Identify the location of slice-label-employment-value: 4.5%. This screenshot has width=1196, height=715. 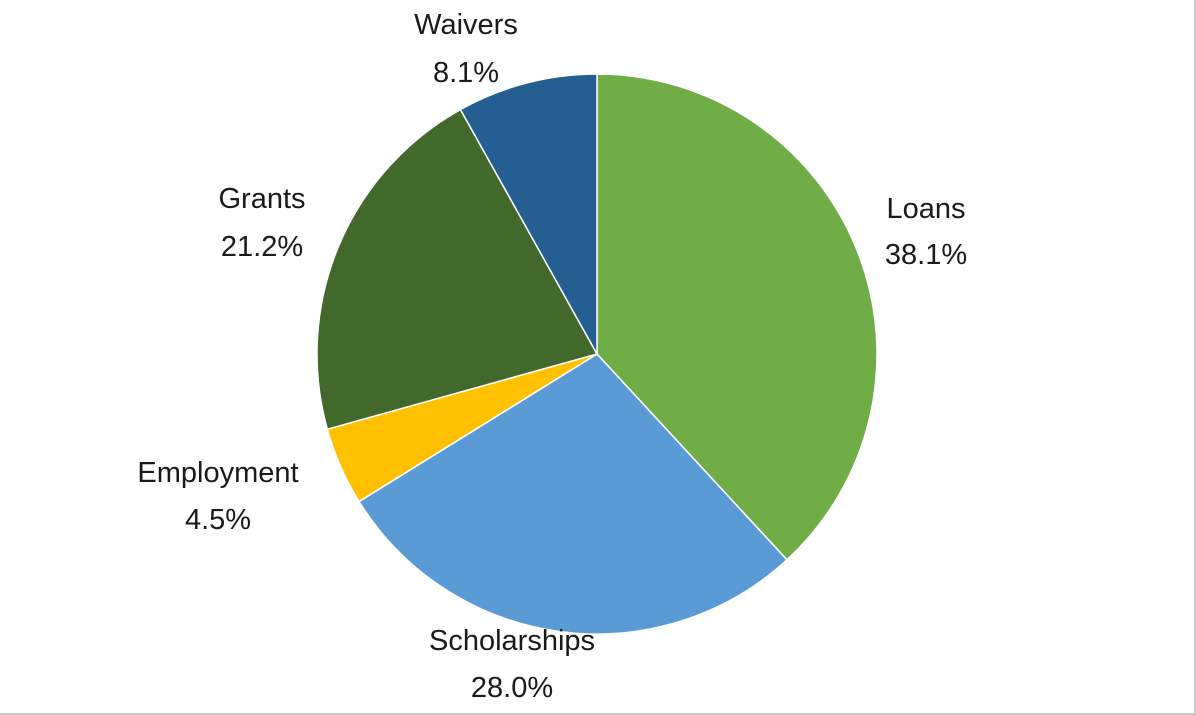
(218, 520).